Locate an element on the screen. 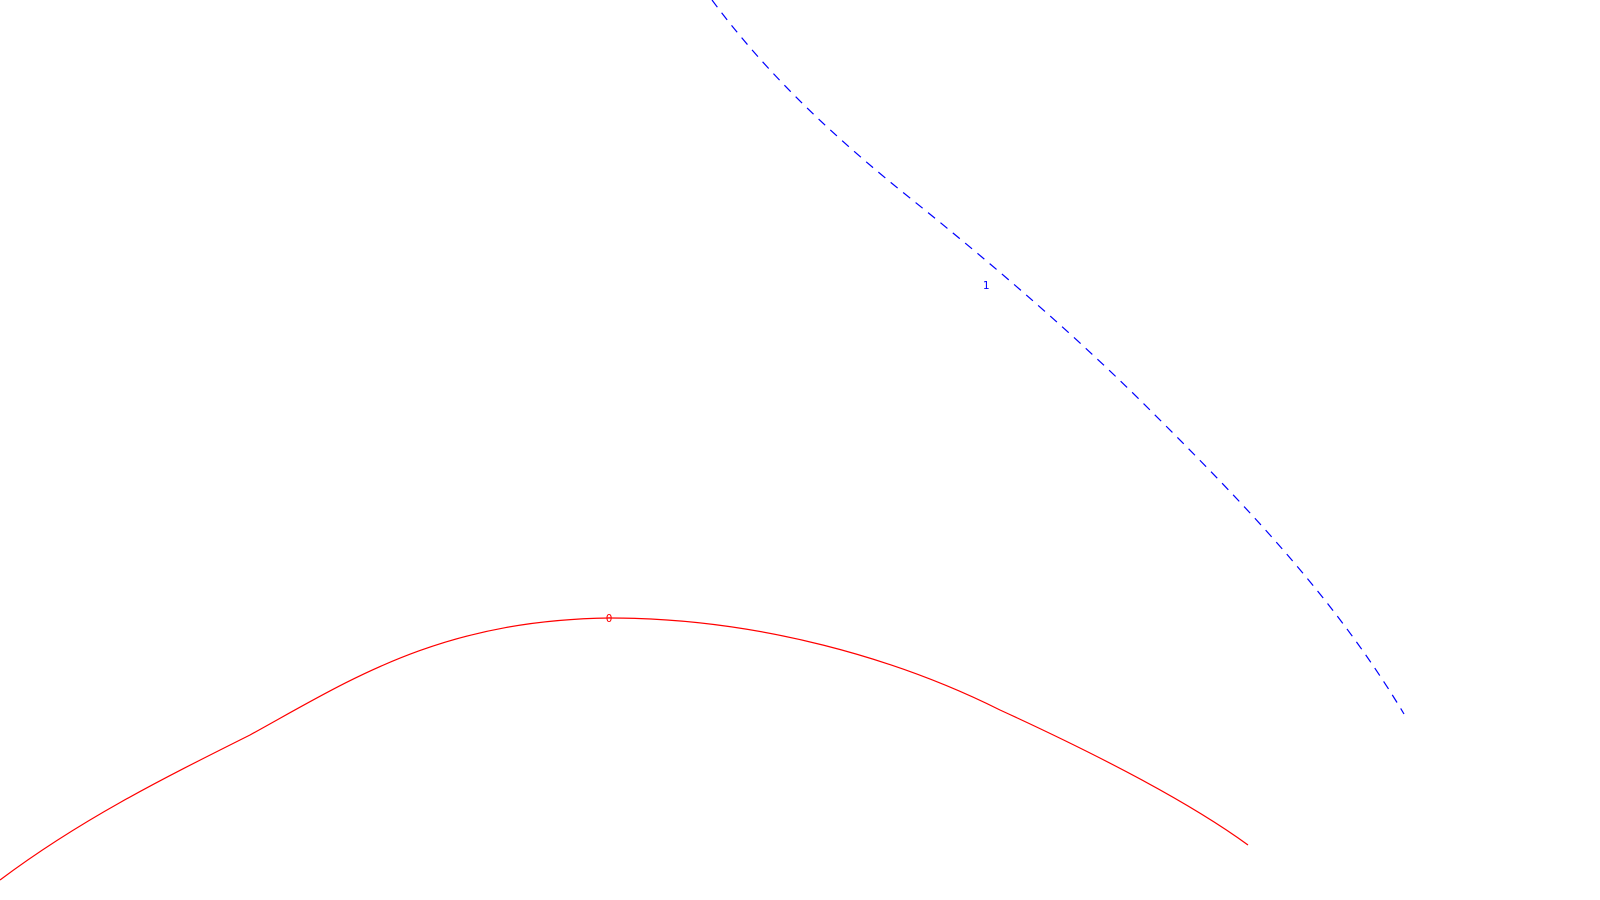 The image size is (1600, 900). curve-1-label: 1 is located at coordinates (986, 285).